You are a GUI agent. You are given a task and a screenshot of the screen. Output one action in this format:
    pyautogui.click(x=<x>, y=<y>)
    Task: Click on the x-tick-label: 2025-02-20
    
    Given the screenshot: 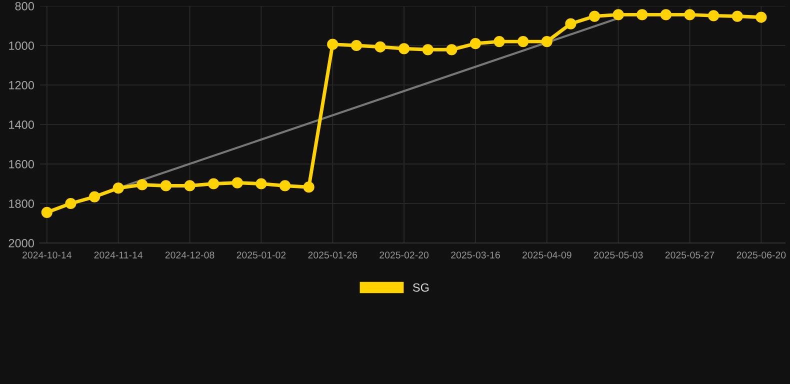 What is the action you would take?
    pyautogui.click(x=404, y=255)
    